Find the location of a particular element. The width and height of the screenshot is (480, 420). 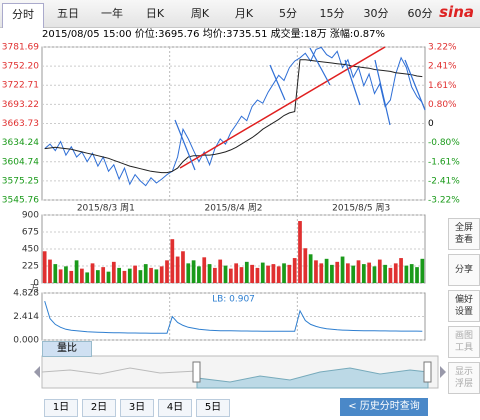

y-tick-label: 2.414 is located at coordinates (26, 317).